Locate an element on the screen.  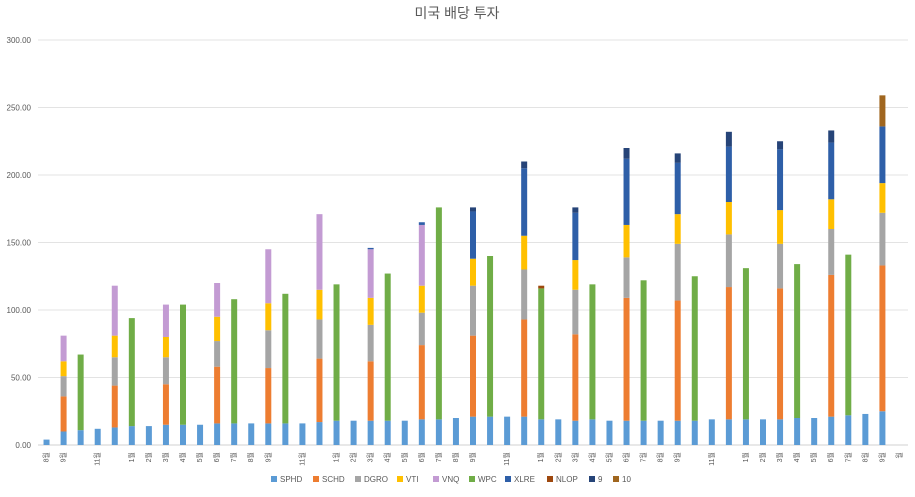
bar-segment-nlop is located at coordinates (541, 287).